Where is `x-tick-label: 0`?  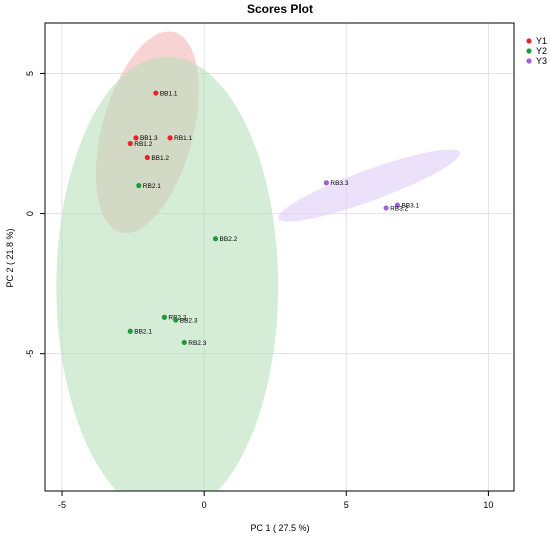
x-tick-label: 0 is located at coordinates (204, 505).